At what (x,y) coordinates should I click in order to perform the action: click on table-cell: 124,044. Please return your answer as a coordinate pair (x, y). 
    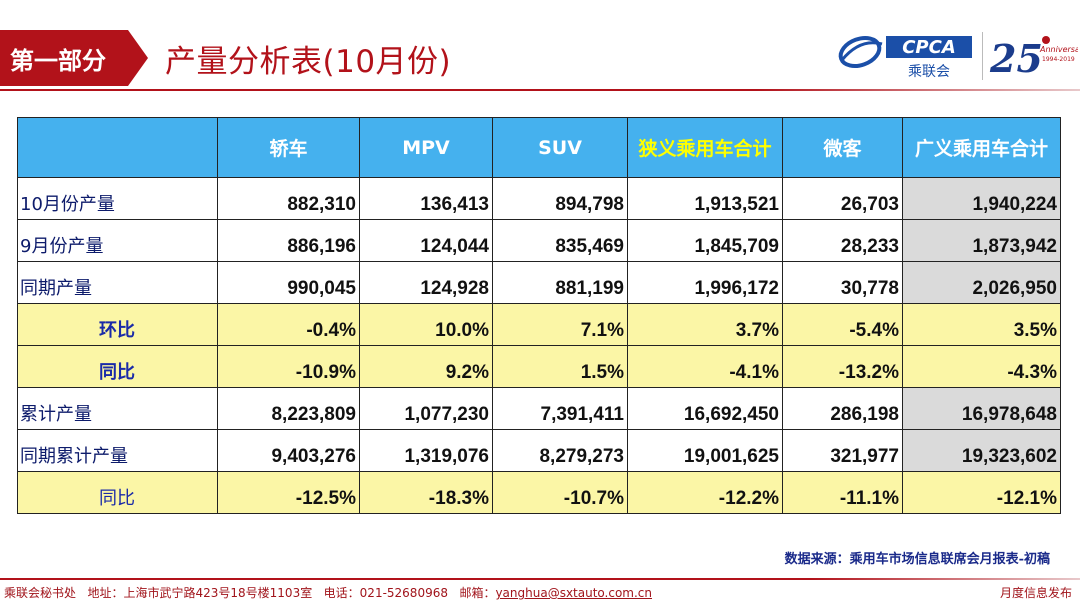
    Looking at the image, I should click on (426, 240).